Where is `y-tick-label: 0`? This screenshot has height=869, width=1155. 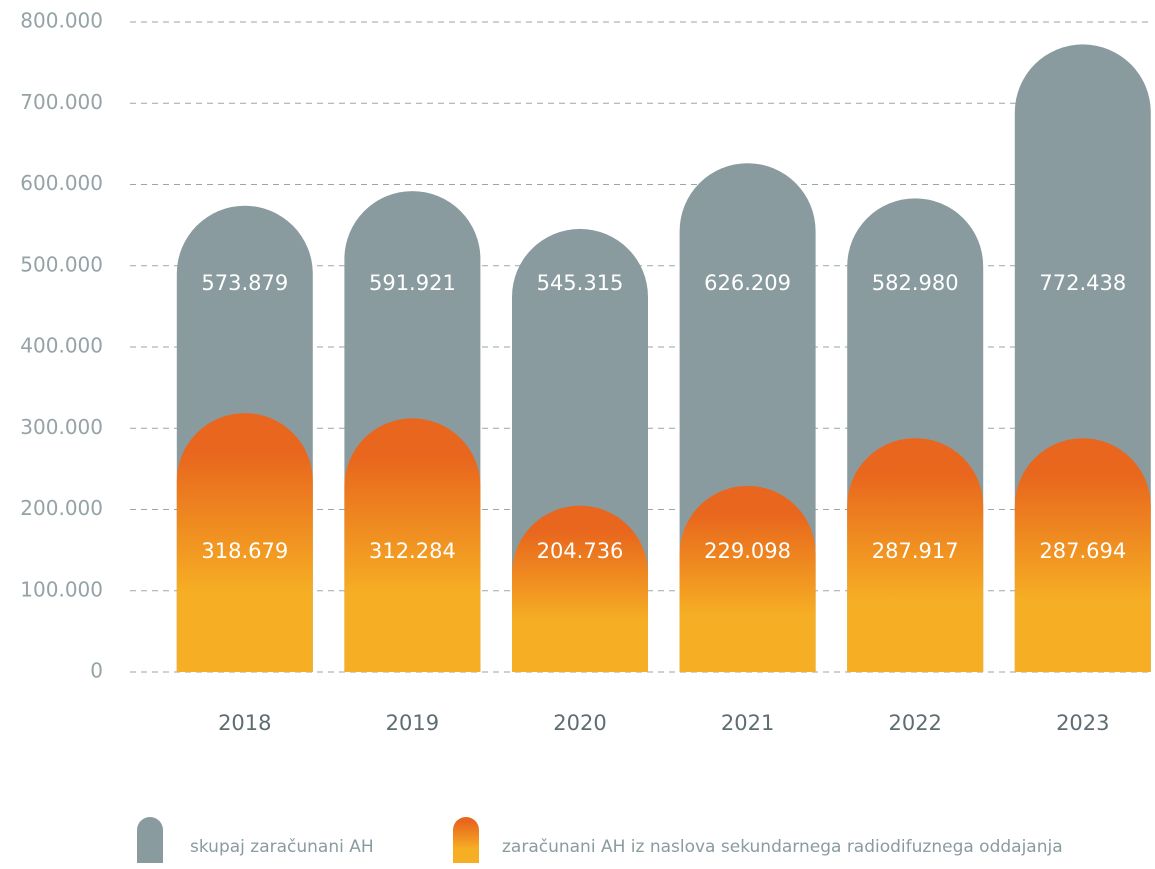
y-tick-label: 0 is located at coordinates (96, 671).